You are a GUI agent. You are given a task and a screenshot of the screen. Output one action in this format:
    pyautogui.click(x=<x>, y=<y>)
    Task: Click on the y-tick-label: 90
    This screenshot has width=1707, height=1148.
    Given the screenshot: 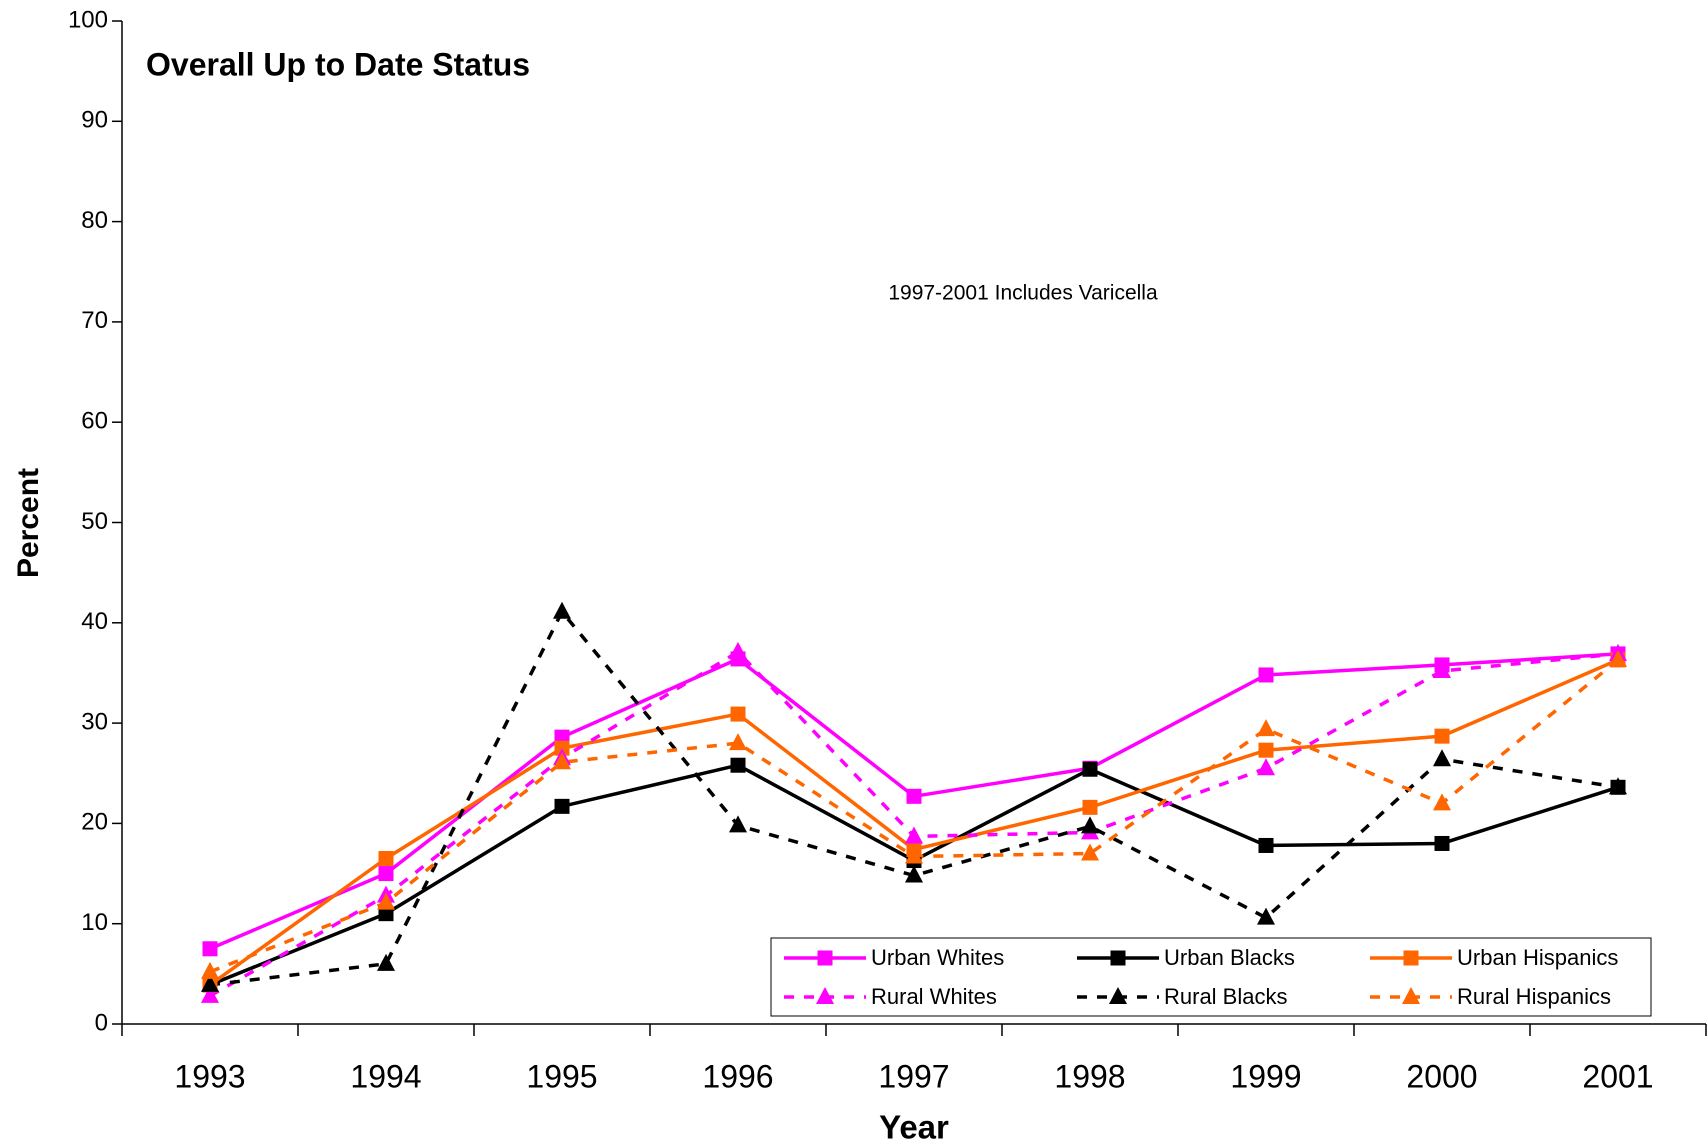 What is the action you would take?
    pyautogui.click(x=94, y=120)
    